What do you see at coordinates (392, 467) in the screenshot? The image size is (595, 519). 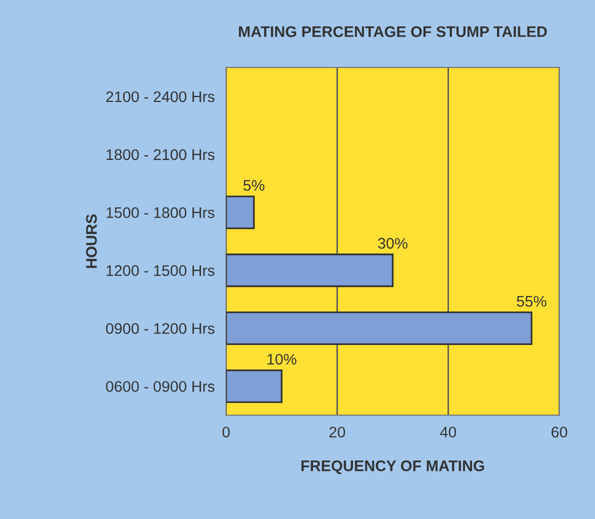 I see `x-axis-title: FREQUENCY OF MATING` at bounding box center [392, 467].